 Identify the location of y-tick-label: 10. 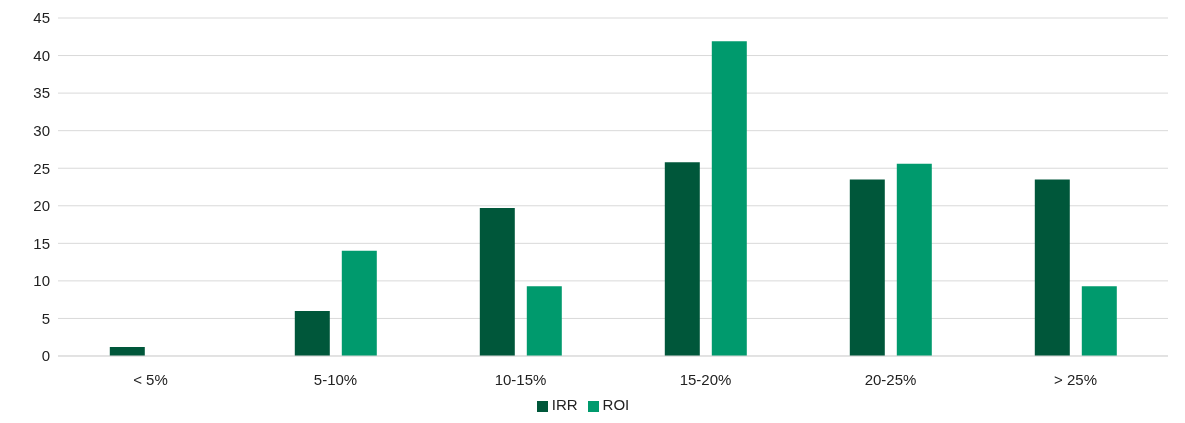
(41, 281).